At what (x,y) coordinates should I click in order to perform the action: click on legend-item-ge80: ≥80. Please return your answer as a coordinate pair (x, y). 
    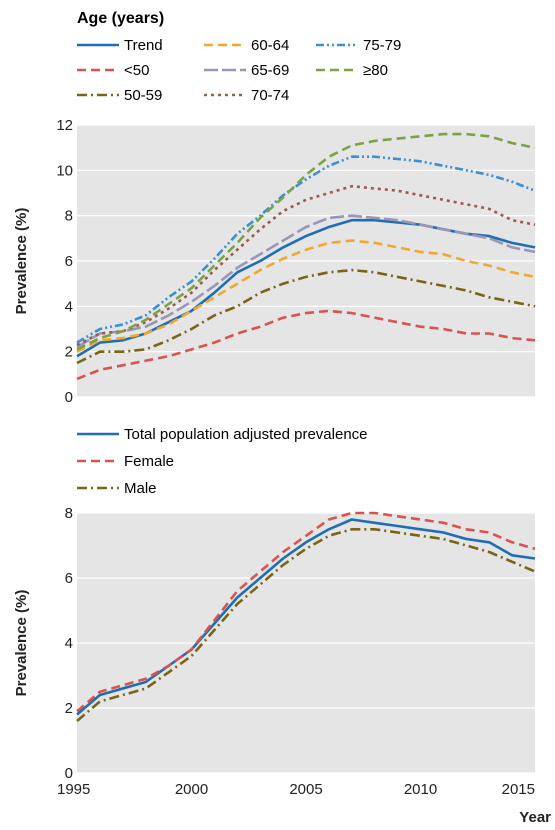
    Looking at the image, I should click on (352, 70).